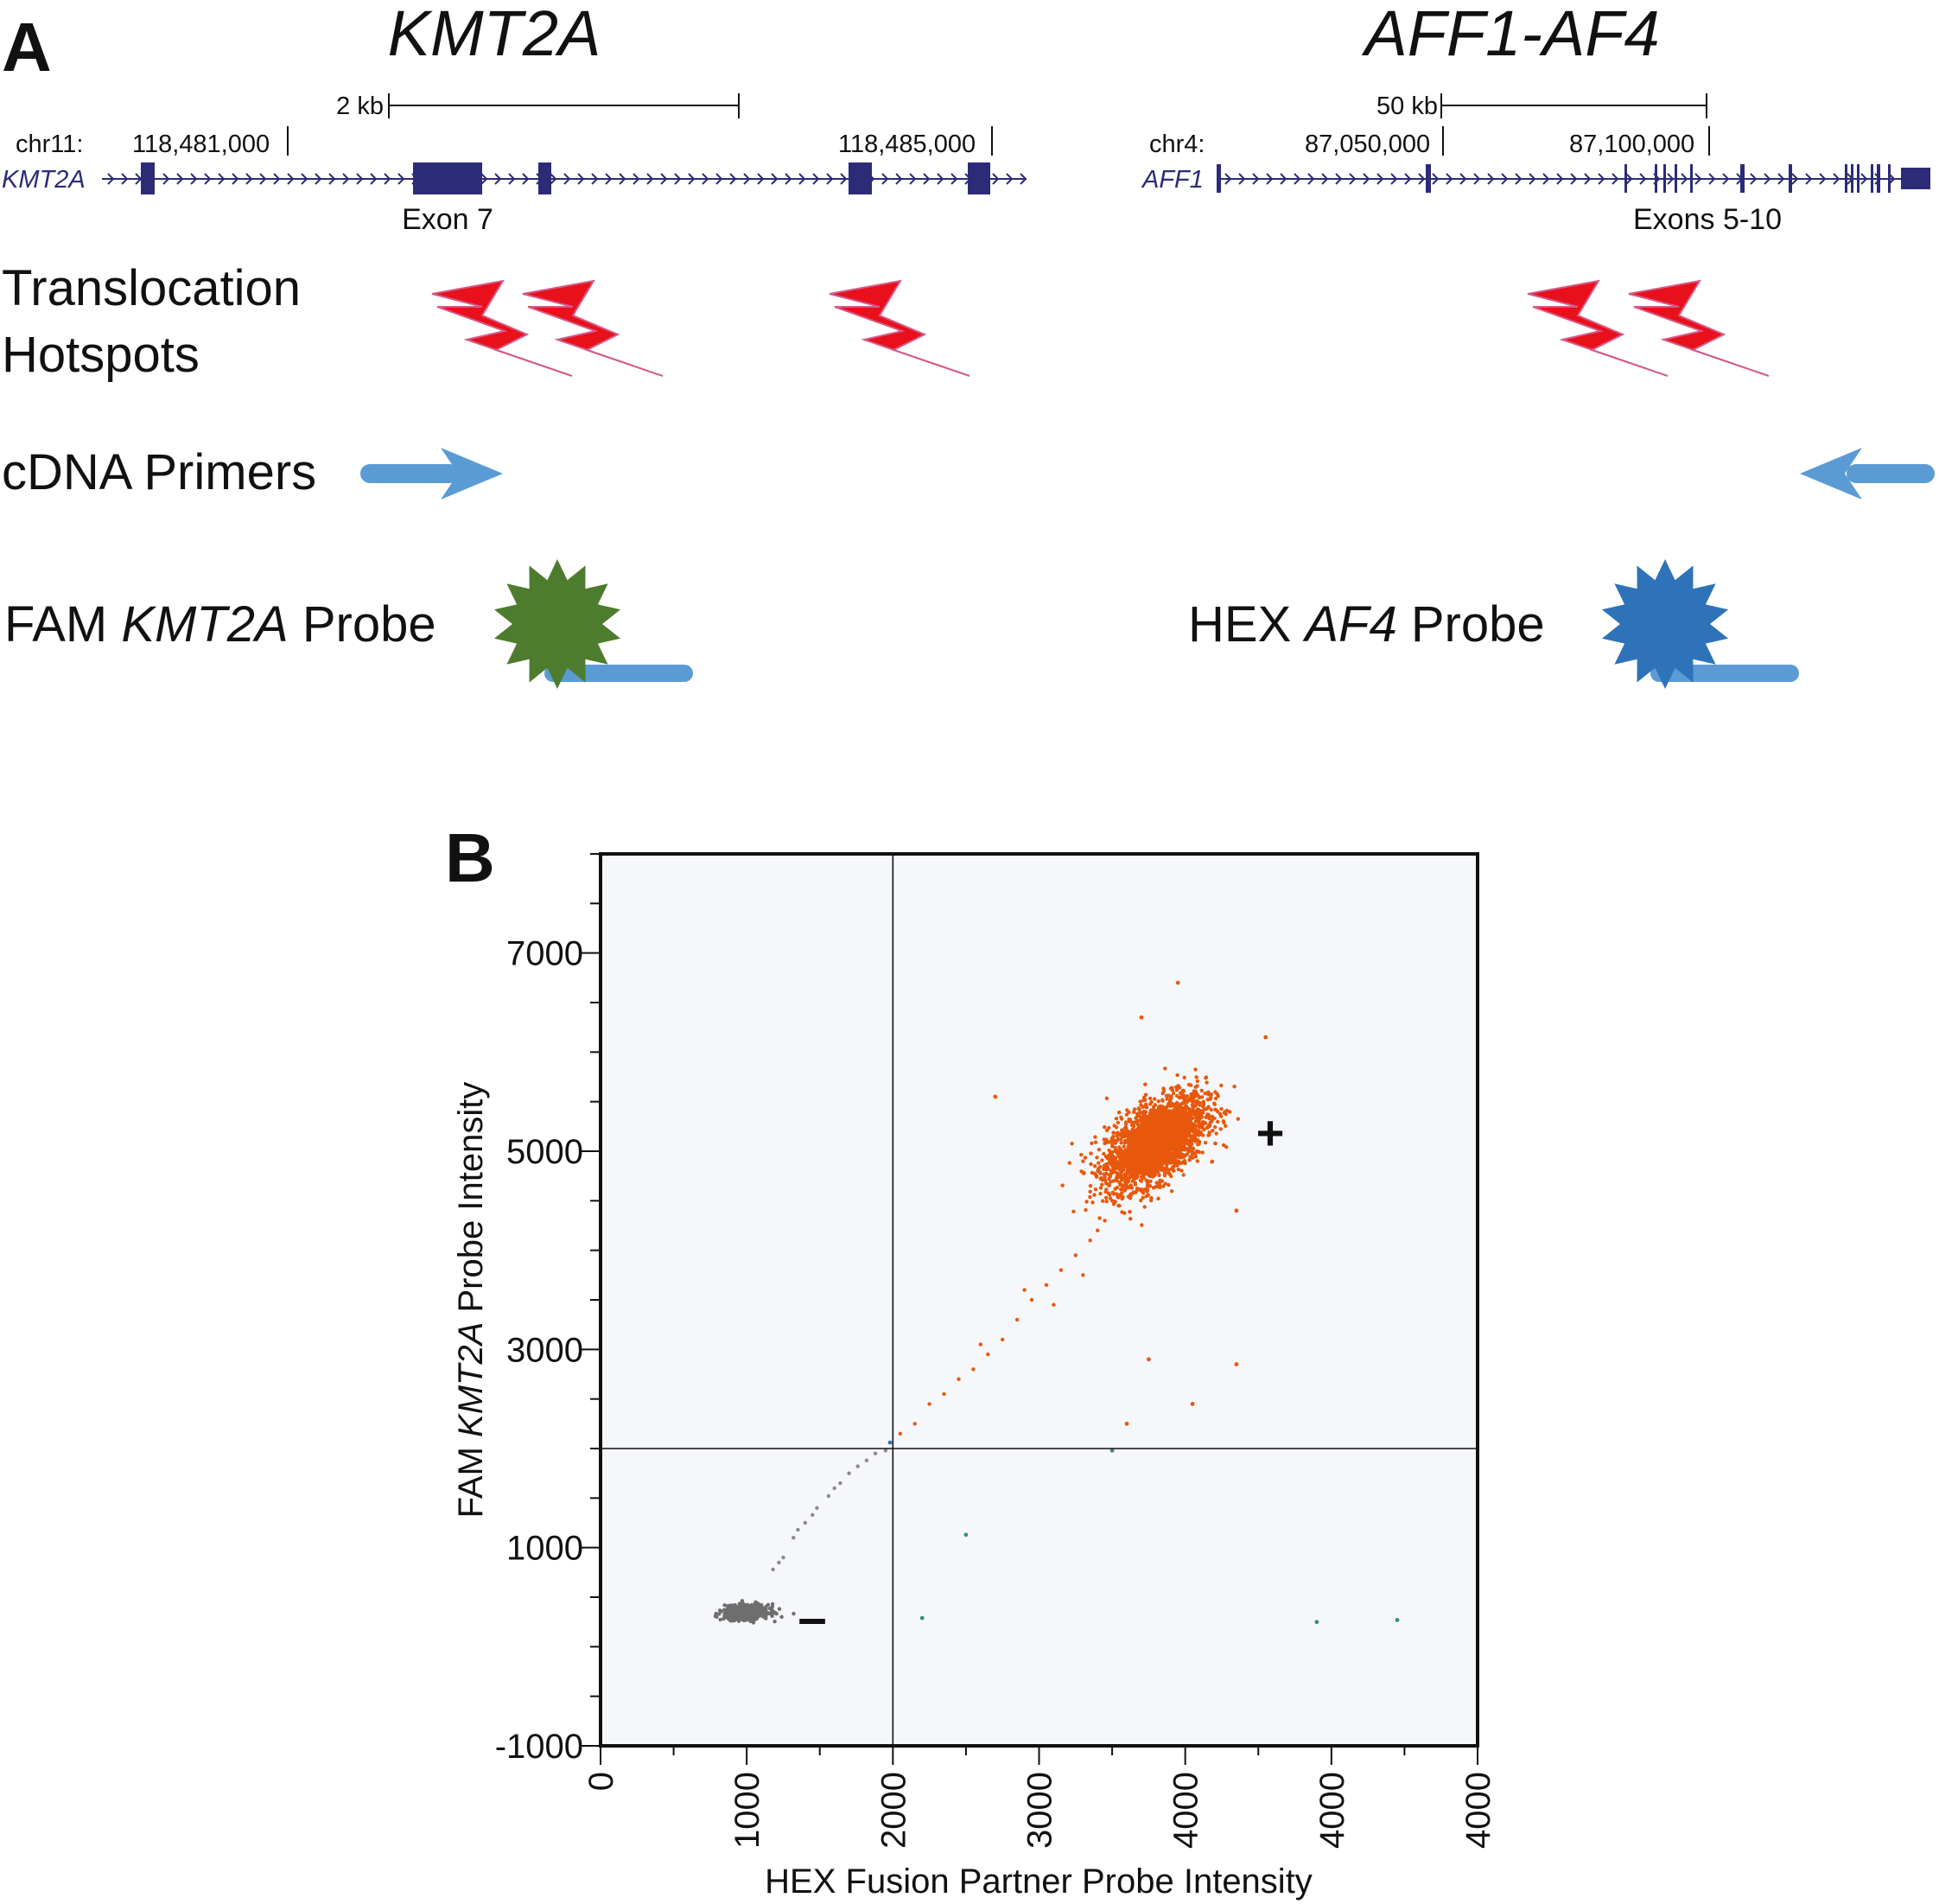 The width and height of the screenshot is (1939, 1904). What do you see at coordinates (907, 145) in the screenshot?
I see `coord-left-2: 118,485,000` at bounding box center [907, 145].